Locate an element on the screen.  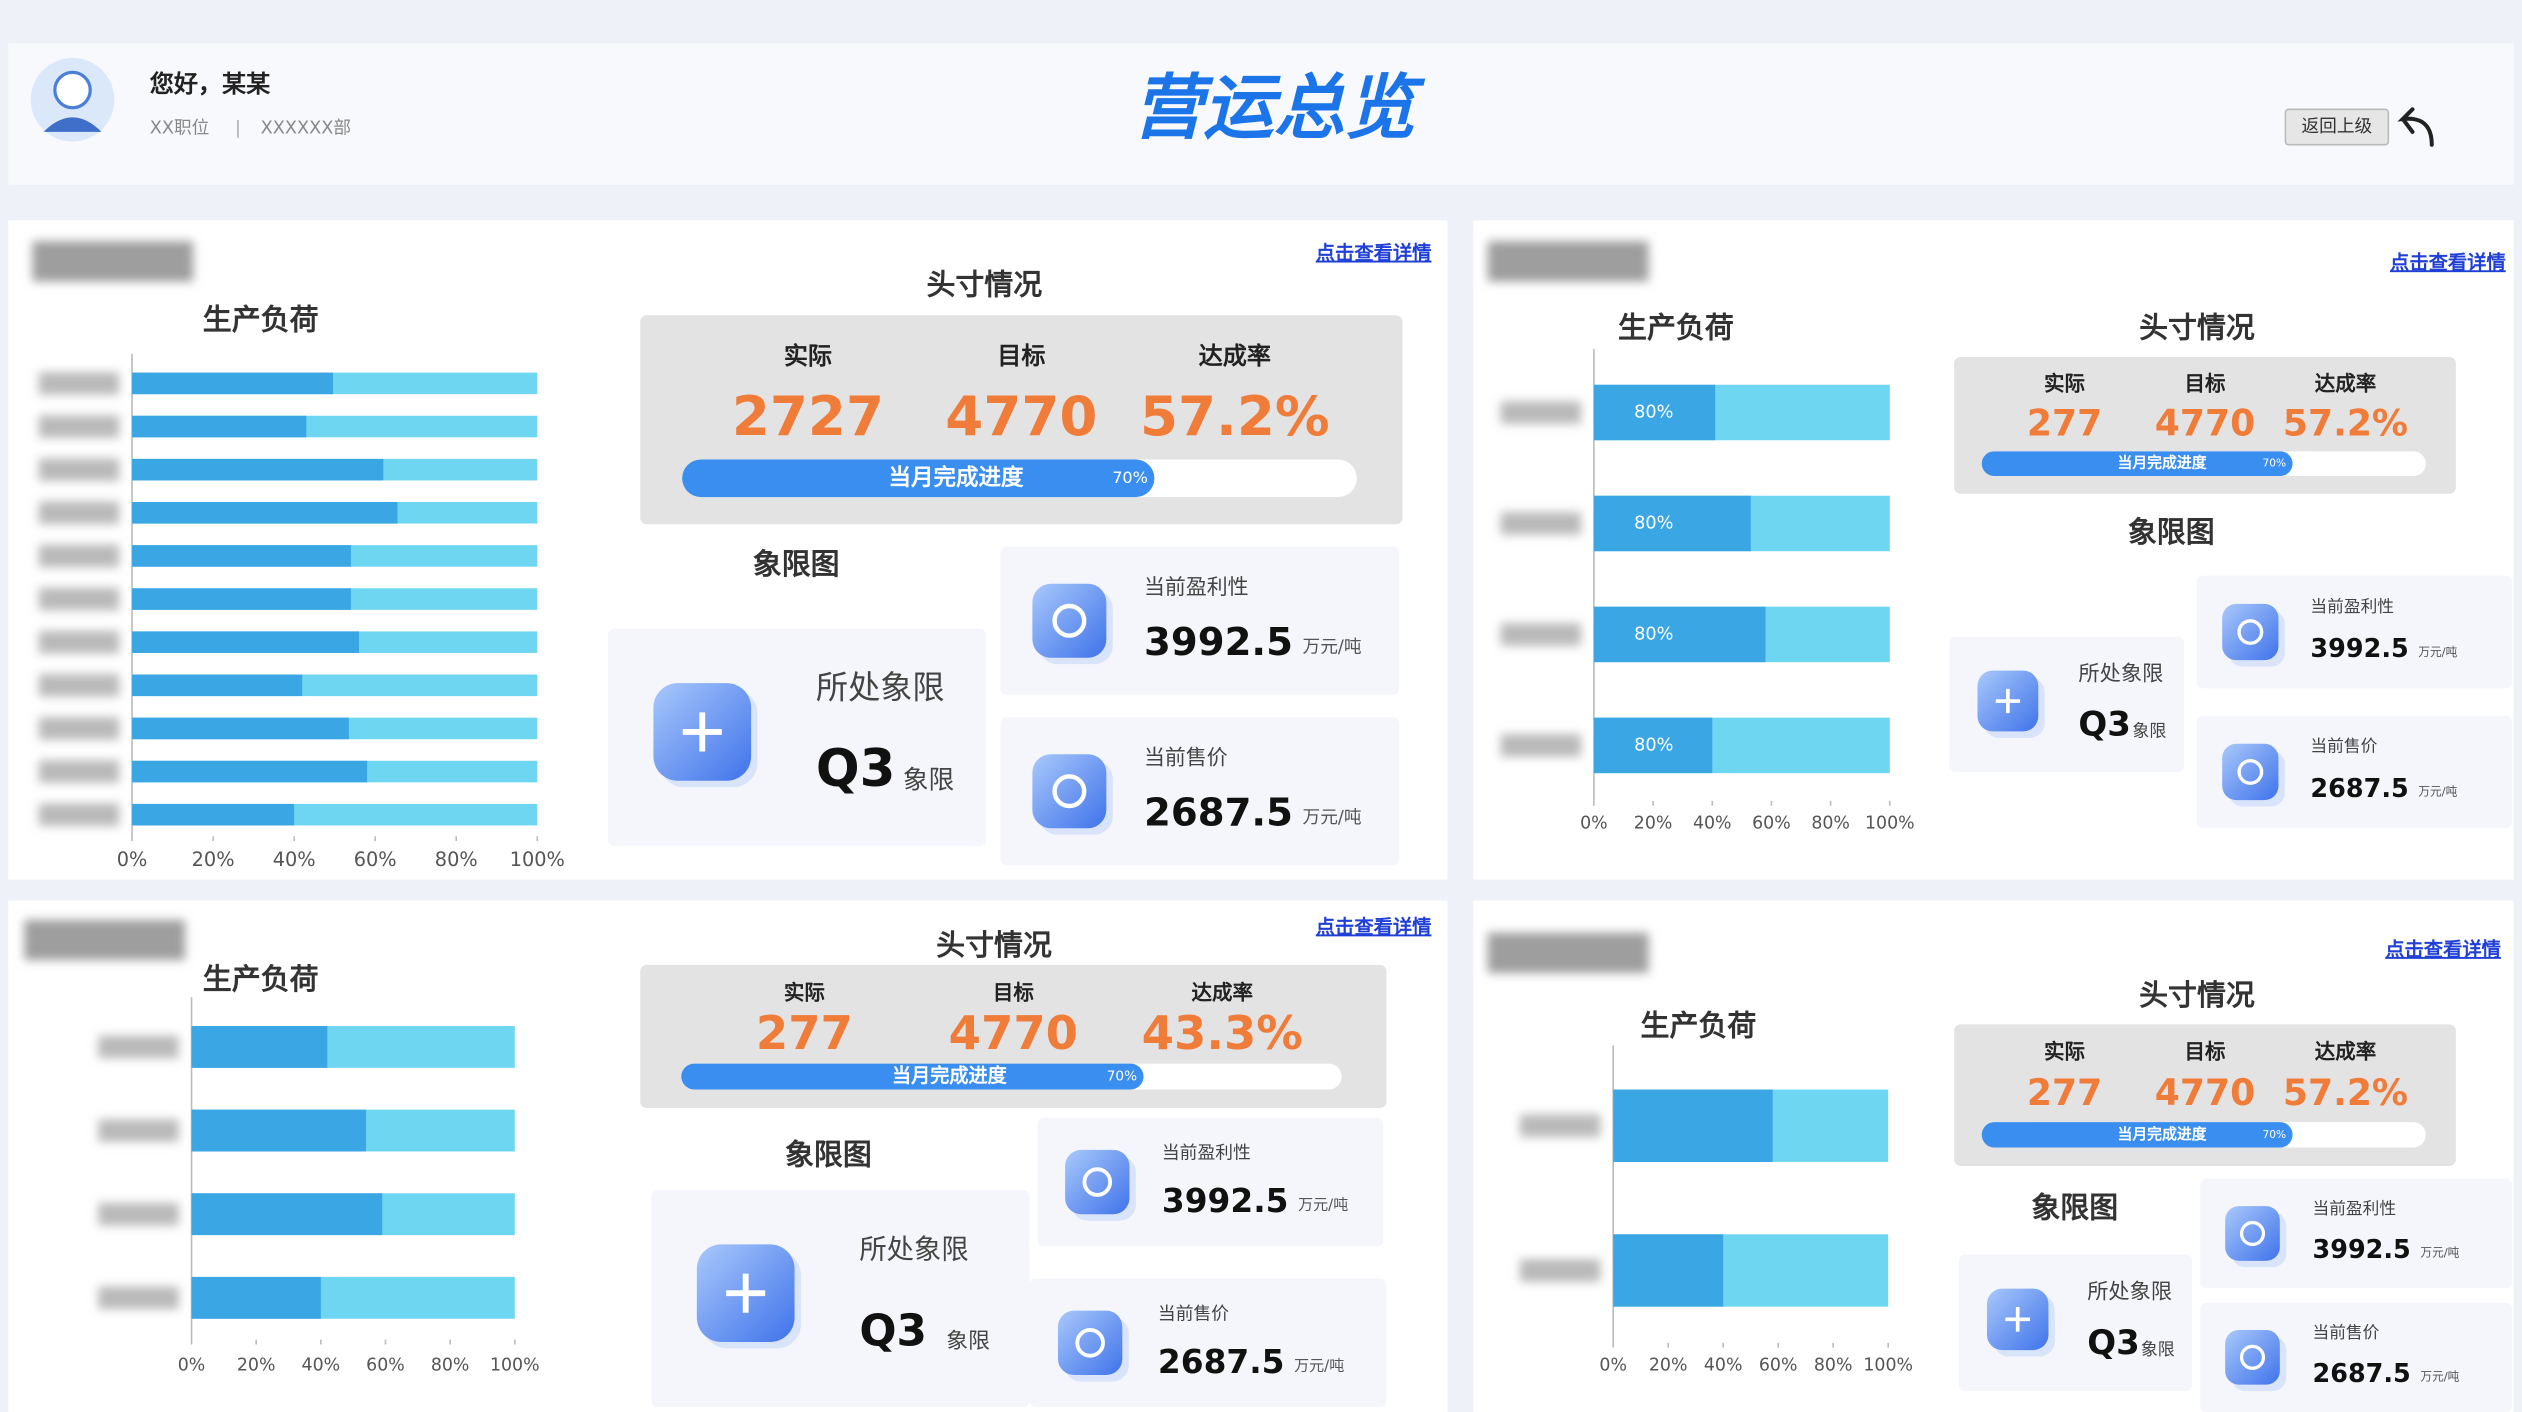
headcount-rate: 57.2% is located at coordinates (1235, 416).